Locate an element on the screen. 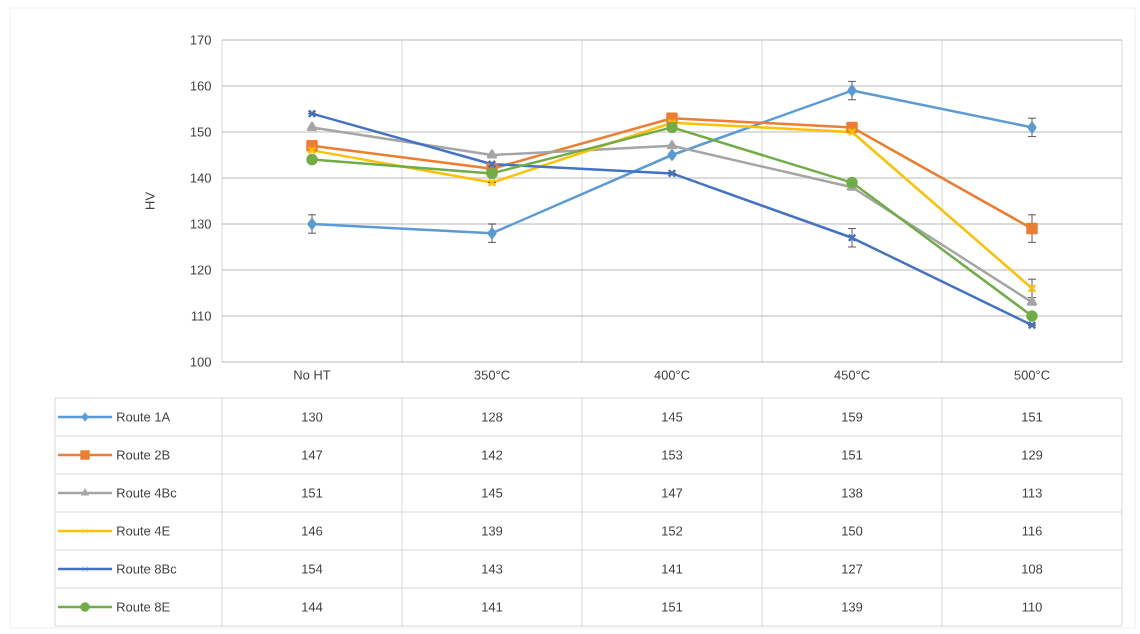  data-label: 153 is located at coordinates (672, 455).